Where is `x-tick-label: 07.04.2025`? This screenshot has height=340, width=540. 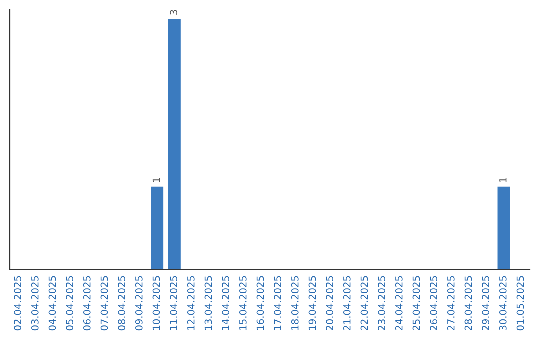
x-tick-label: 07.04.2025 is located at coordinates (104, 303).